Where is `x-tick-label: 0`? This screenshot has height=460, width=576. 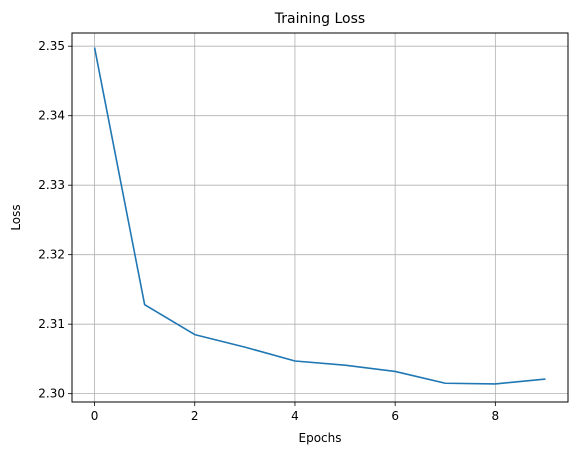 x-tick-label: 0 is located at coordinates (95, 416).